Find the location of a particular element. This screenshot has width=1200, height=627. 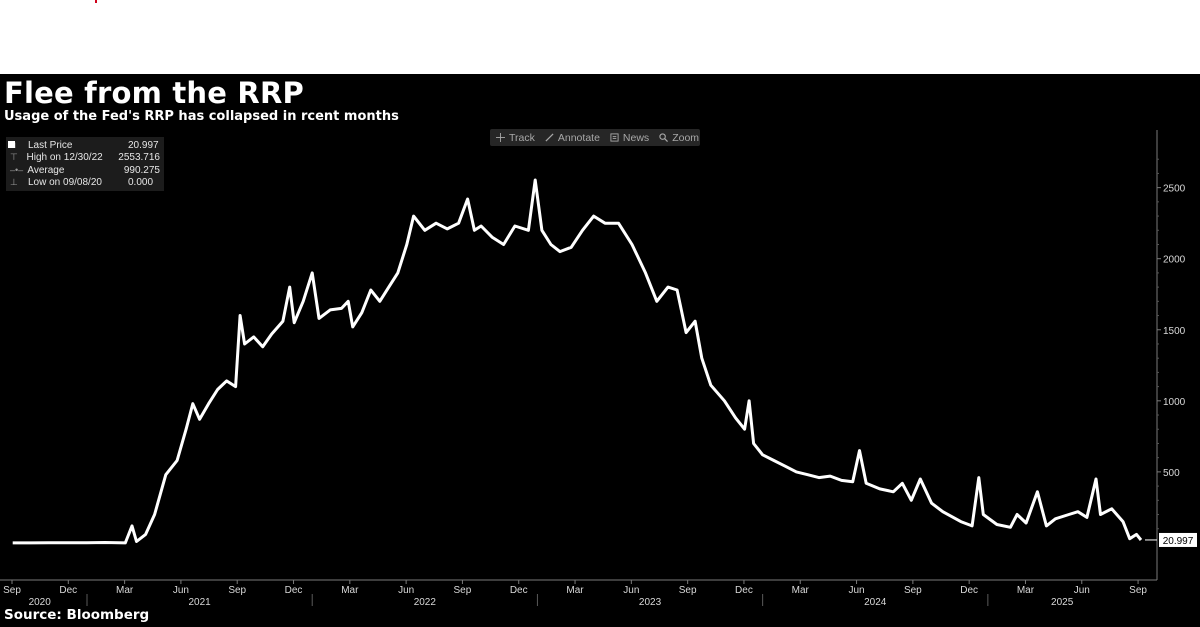

legend-label: High on 12/30/22 is located at coordinates (64, 158).